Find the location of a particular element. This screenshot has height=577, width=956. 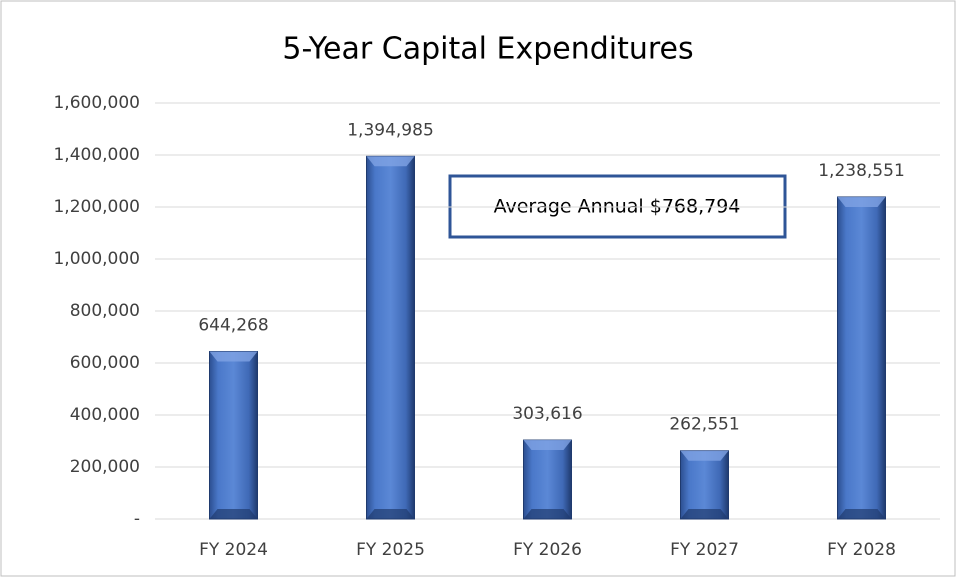

x-tick-label: FY 2024 is located at coordinates (233, 550).